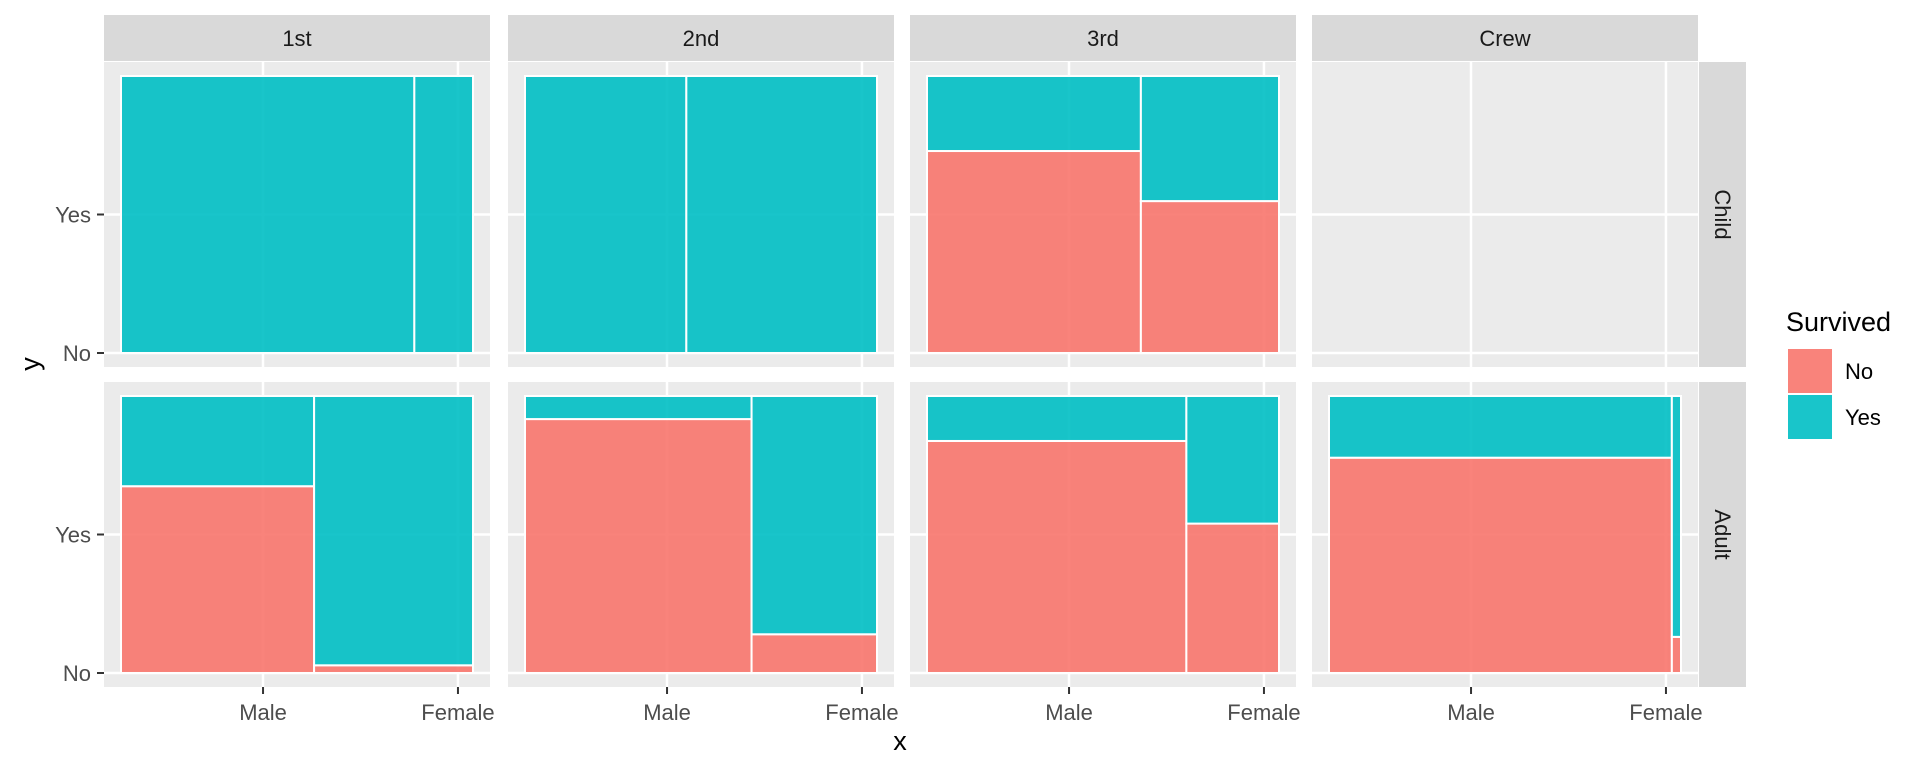 Image resolution: width=1920 pixels, height=768 pixels. What do you see at coordinates (1810, 417) in the screenshot?
I see `legend-key-yes` at bounding box center [1810, 417].